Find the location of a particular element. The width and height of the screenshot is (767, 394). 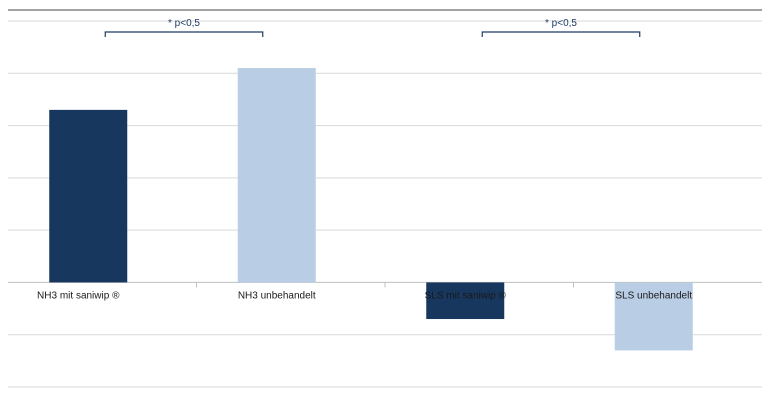

category-label: NH3 mit saniwip ® is located at coordinates (78, 295).